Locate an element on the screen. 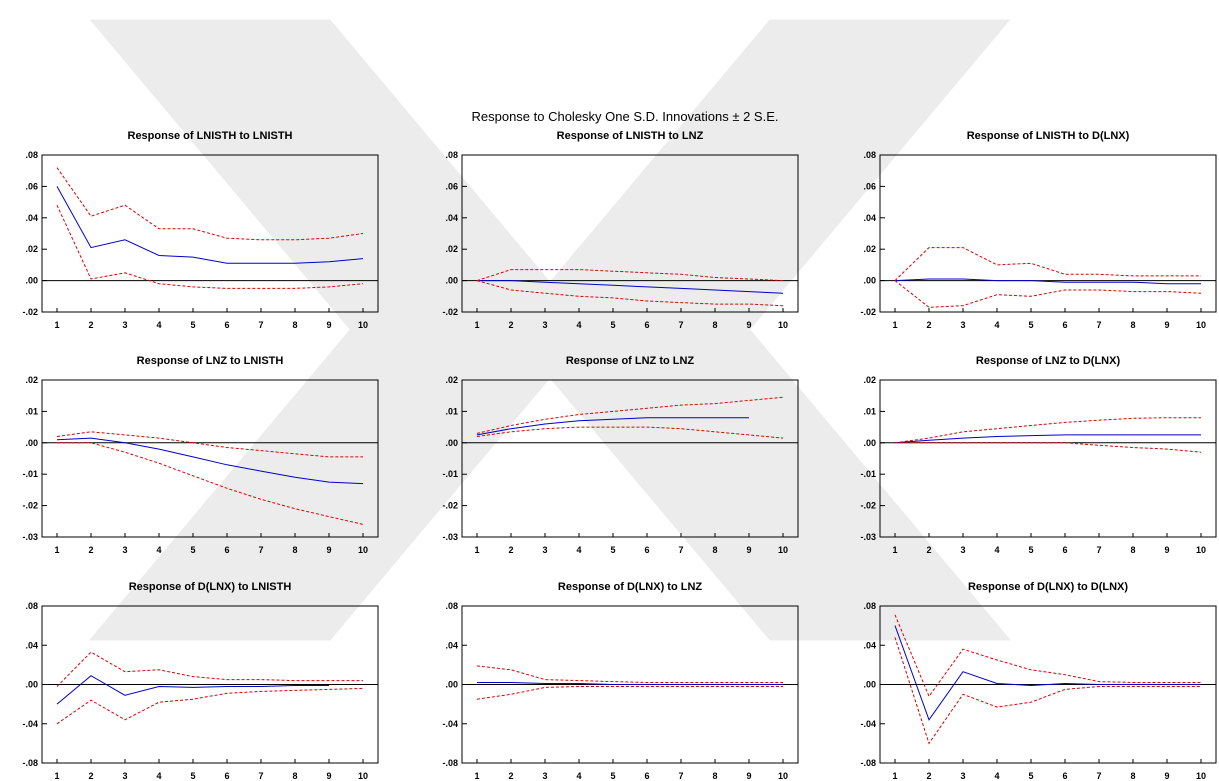  panel-title: Response of D(LNX) to LNISTH is located at coordinates (210, 587).